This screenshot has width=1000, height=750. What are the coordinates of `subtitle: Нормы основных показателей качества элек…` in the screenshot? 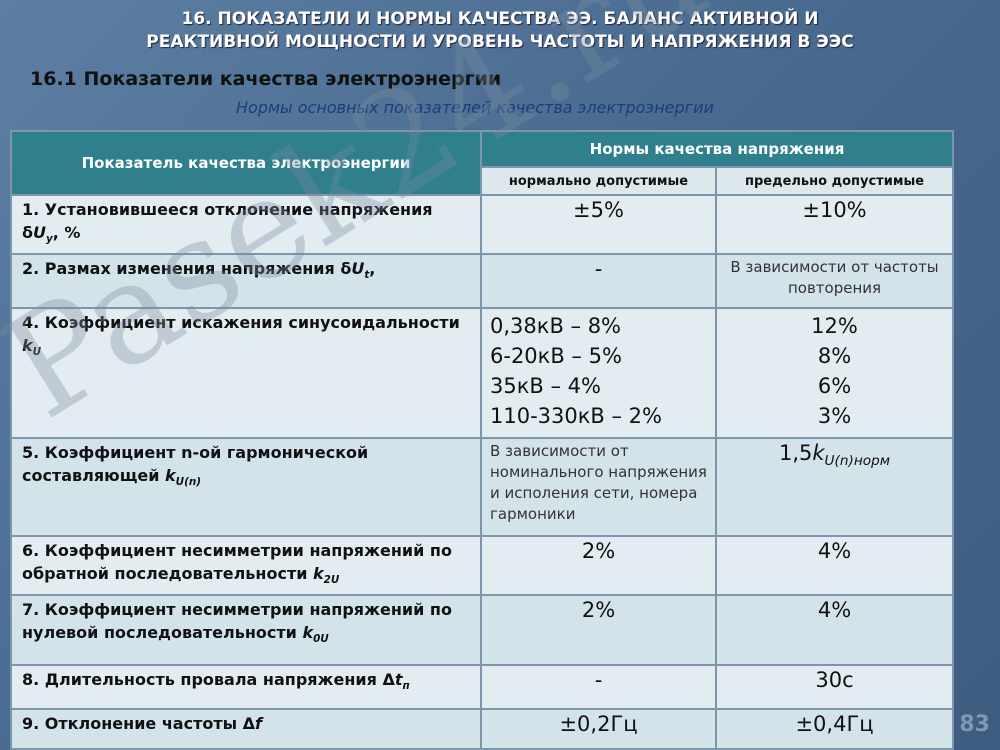 It's located at (475, 107).